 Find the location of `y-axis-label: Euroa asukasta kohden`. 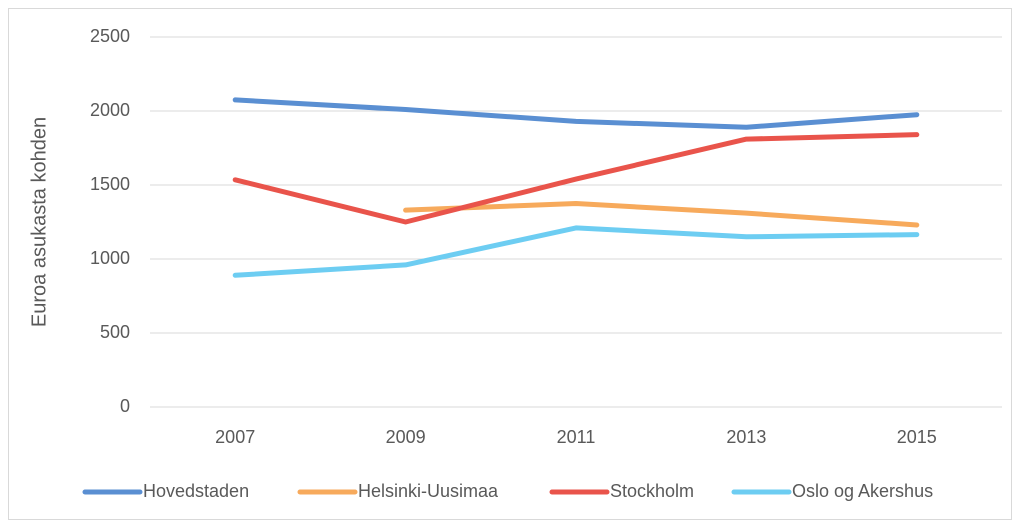

y-axis-label: Euroa asukasta kohden is located at coordinates (39, 222).